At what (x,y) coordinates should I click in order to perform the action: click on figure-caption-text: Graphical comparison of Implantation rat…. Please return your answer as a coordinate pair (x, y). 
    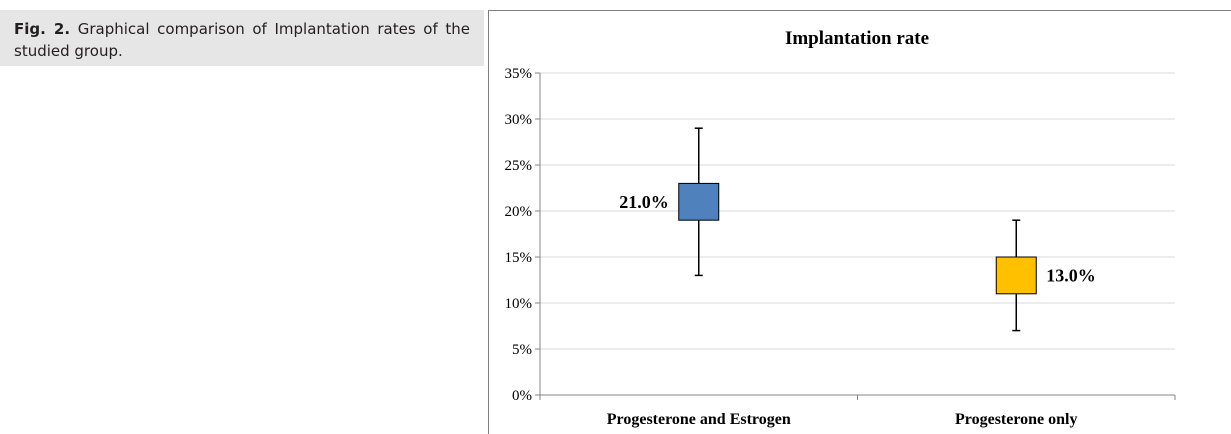
    Looking at the image, I should click on (242, 40).